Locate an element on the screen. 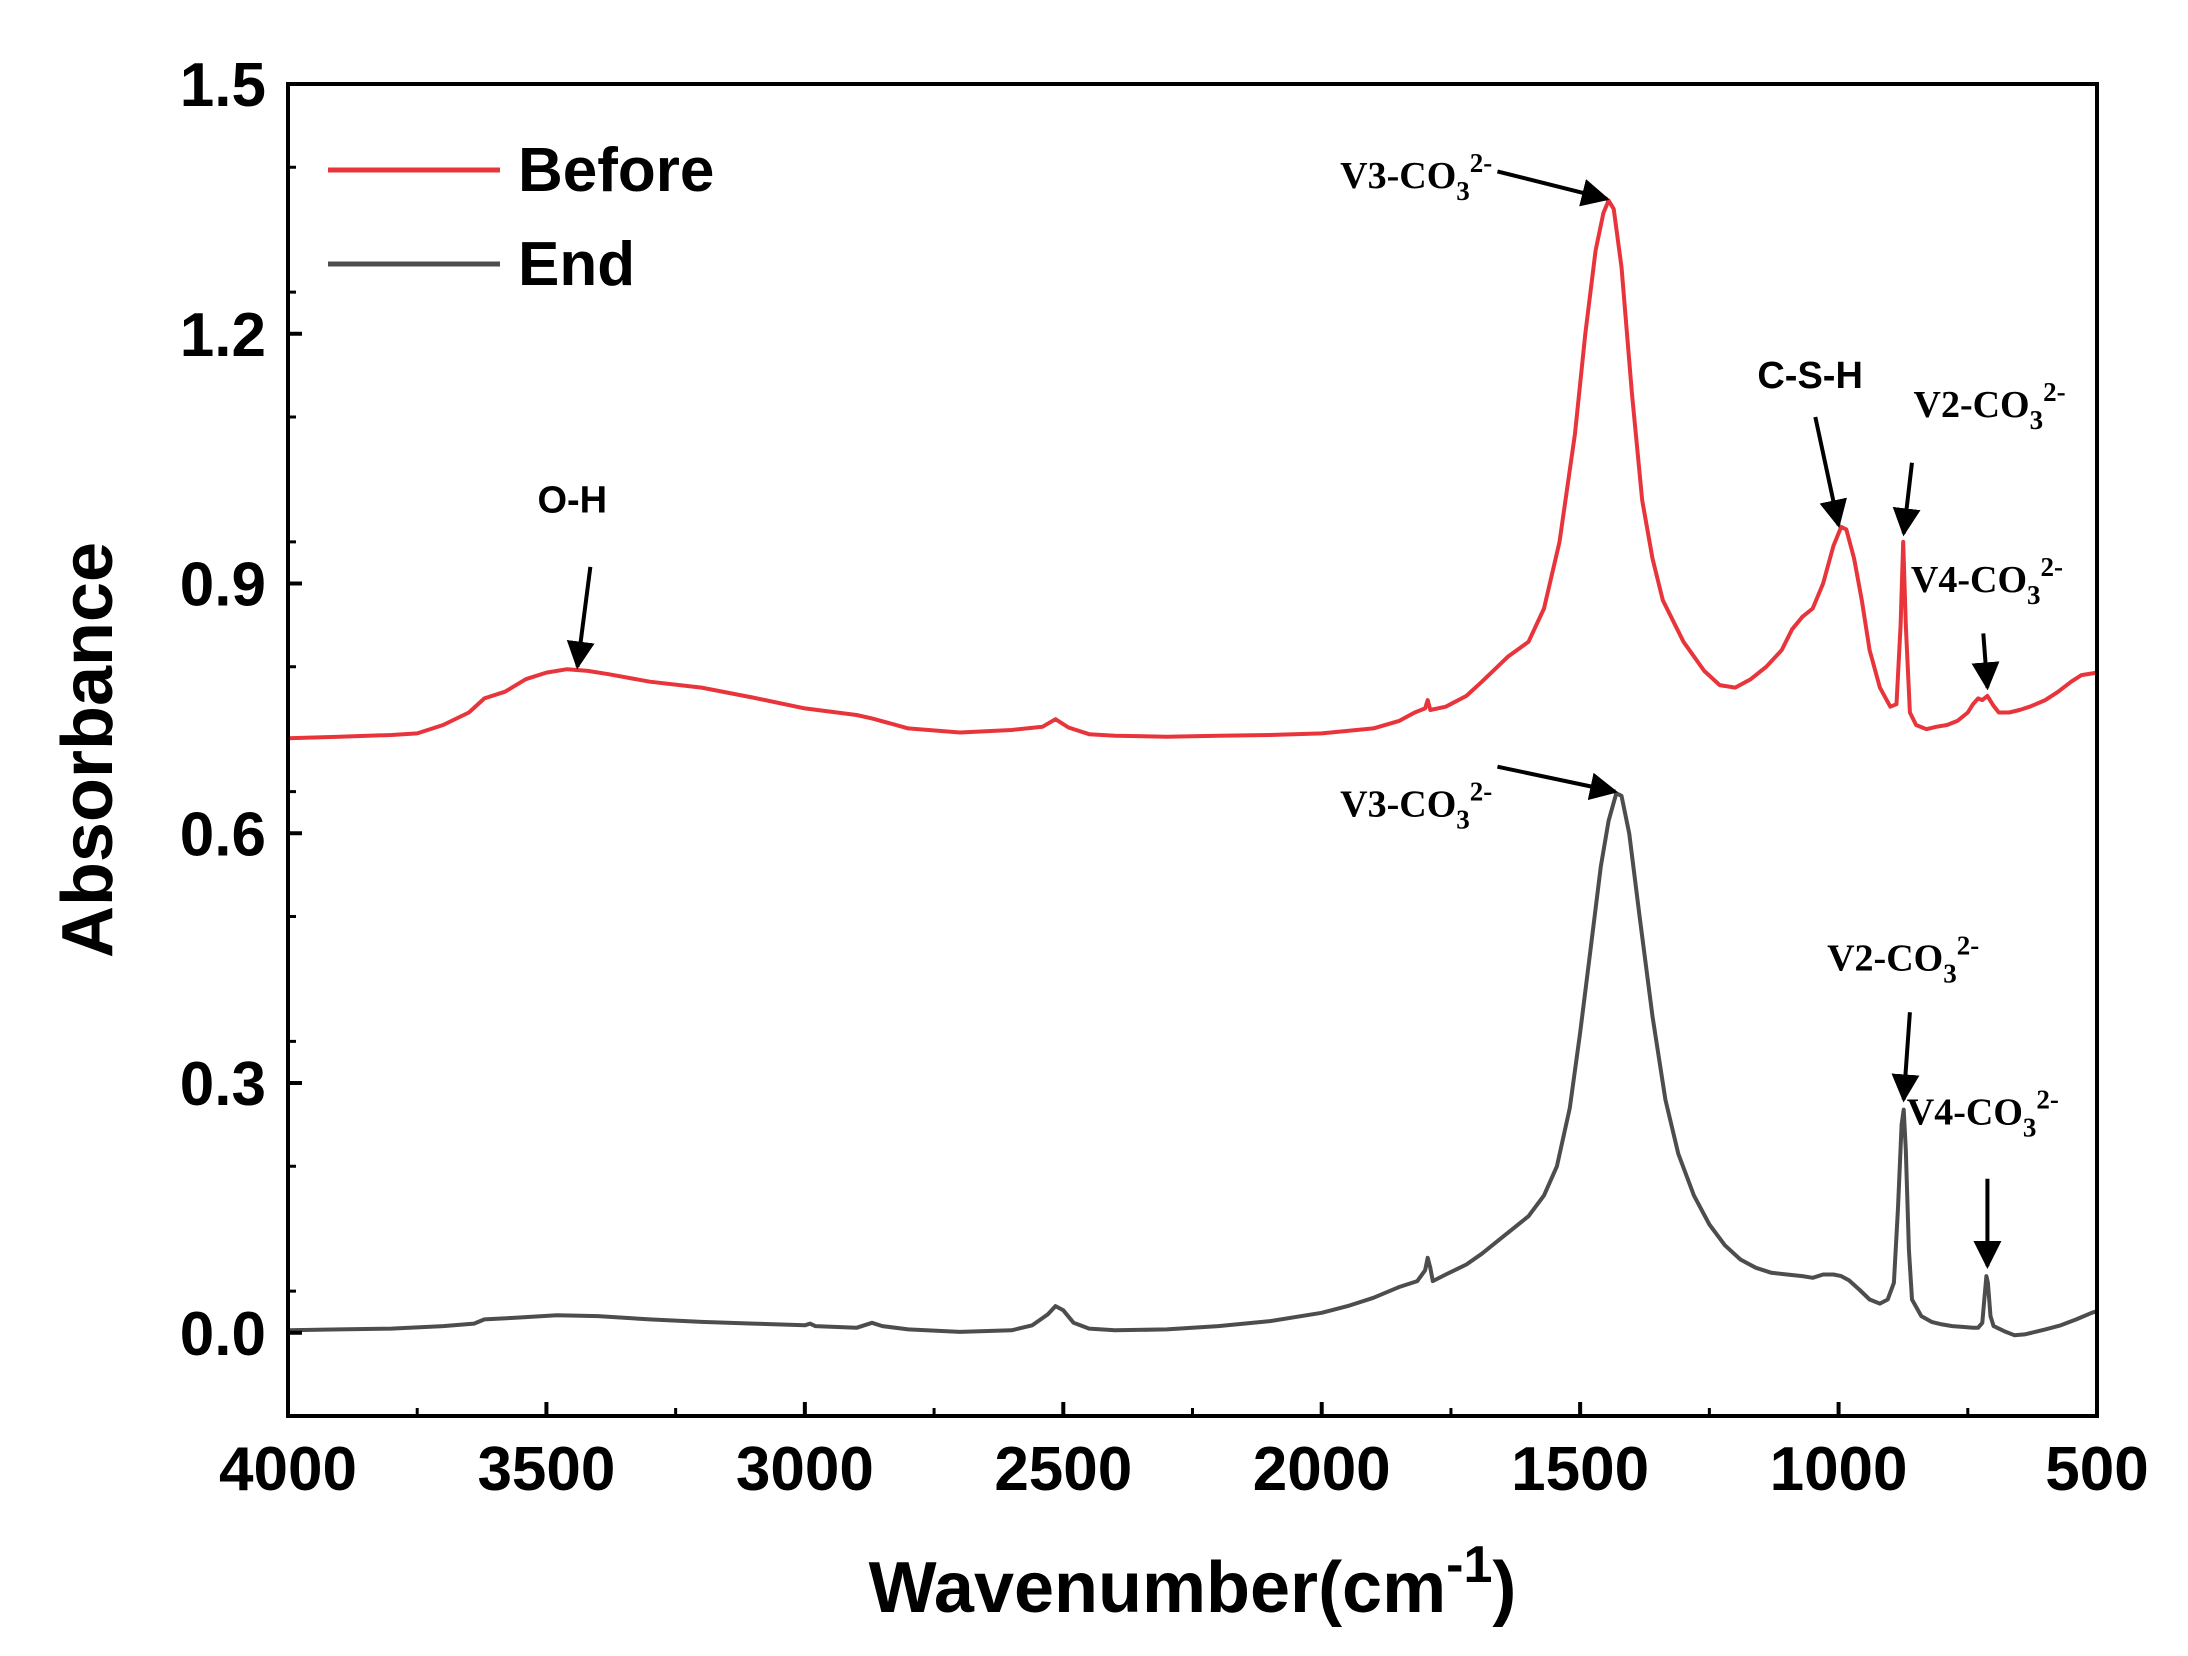  x-tick-label: 3000 is located at coordinates (805, 1469).